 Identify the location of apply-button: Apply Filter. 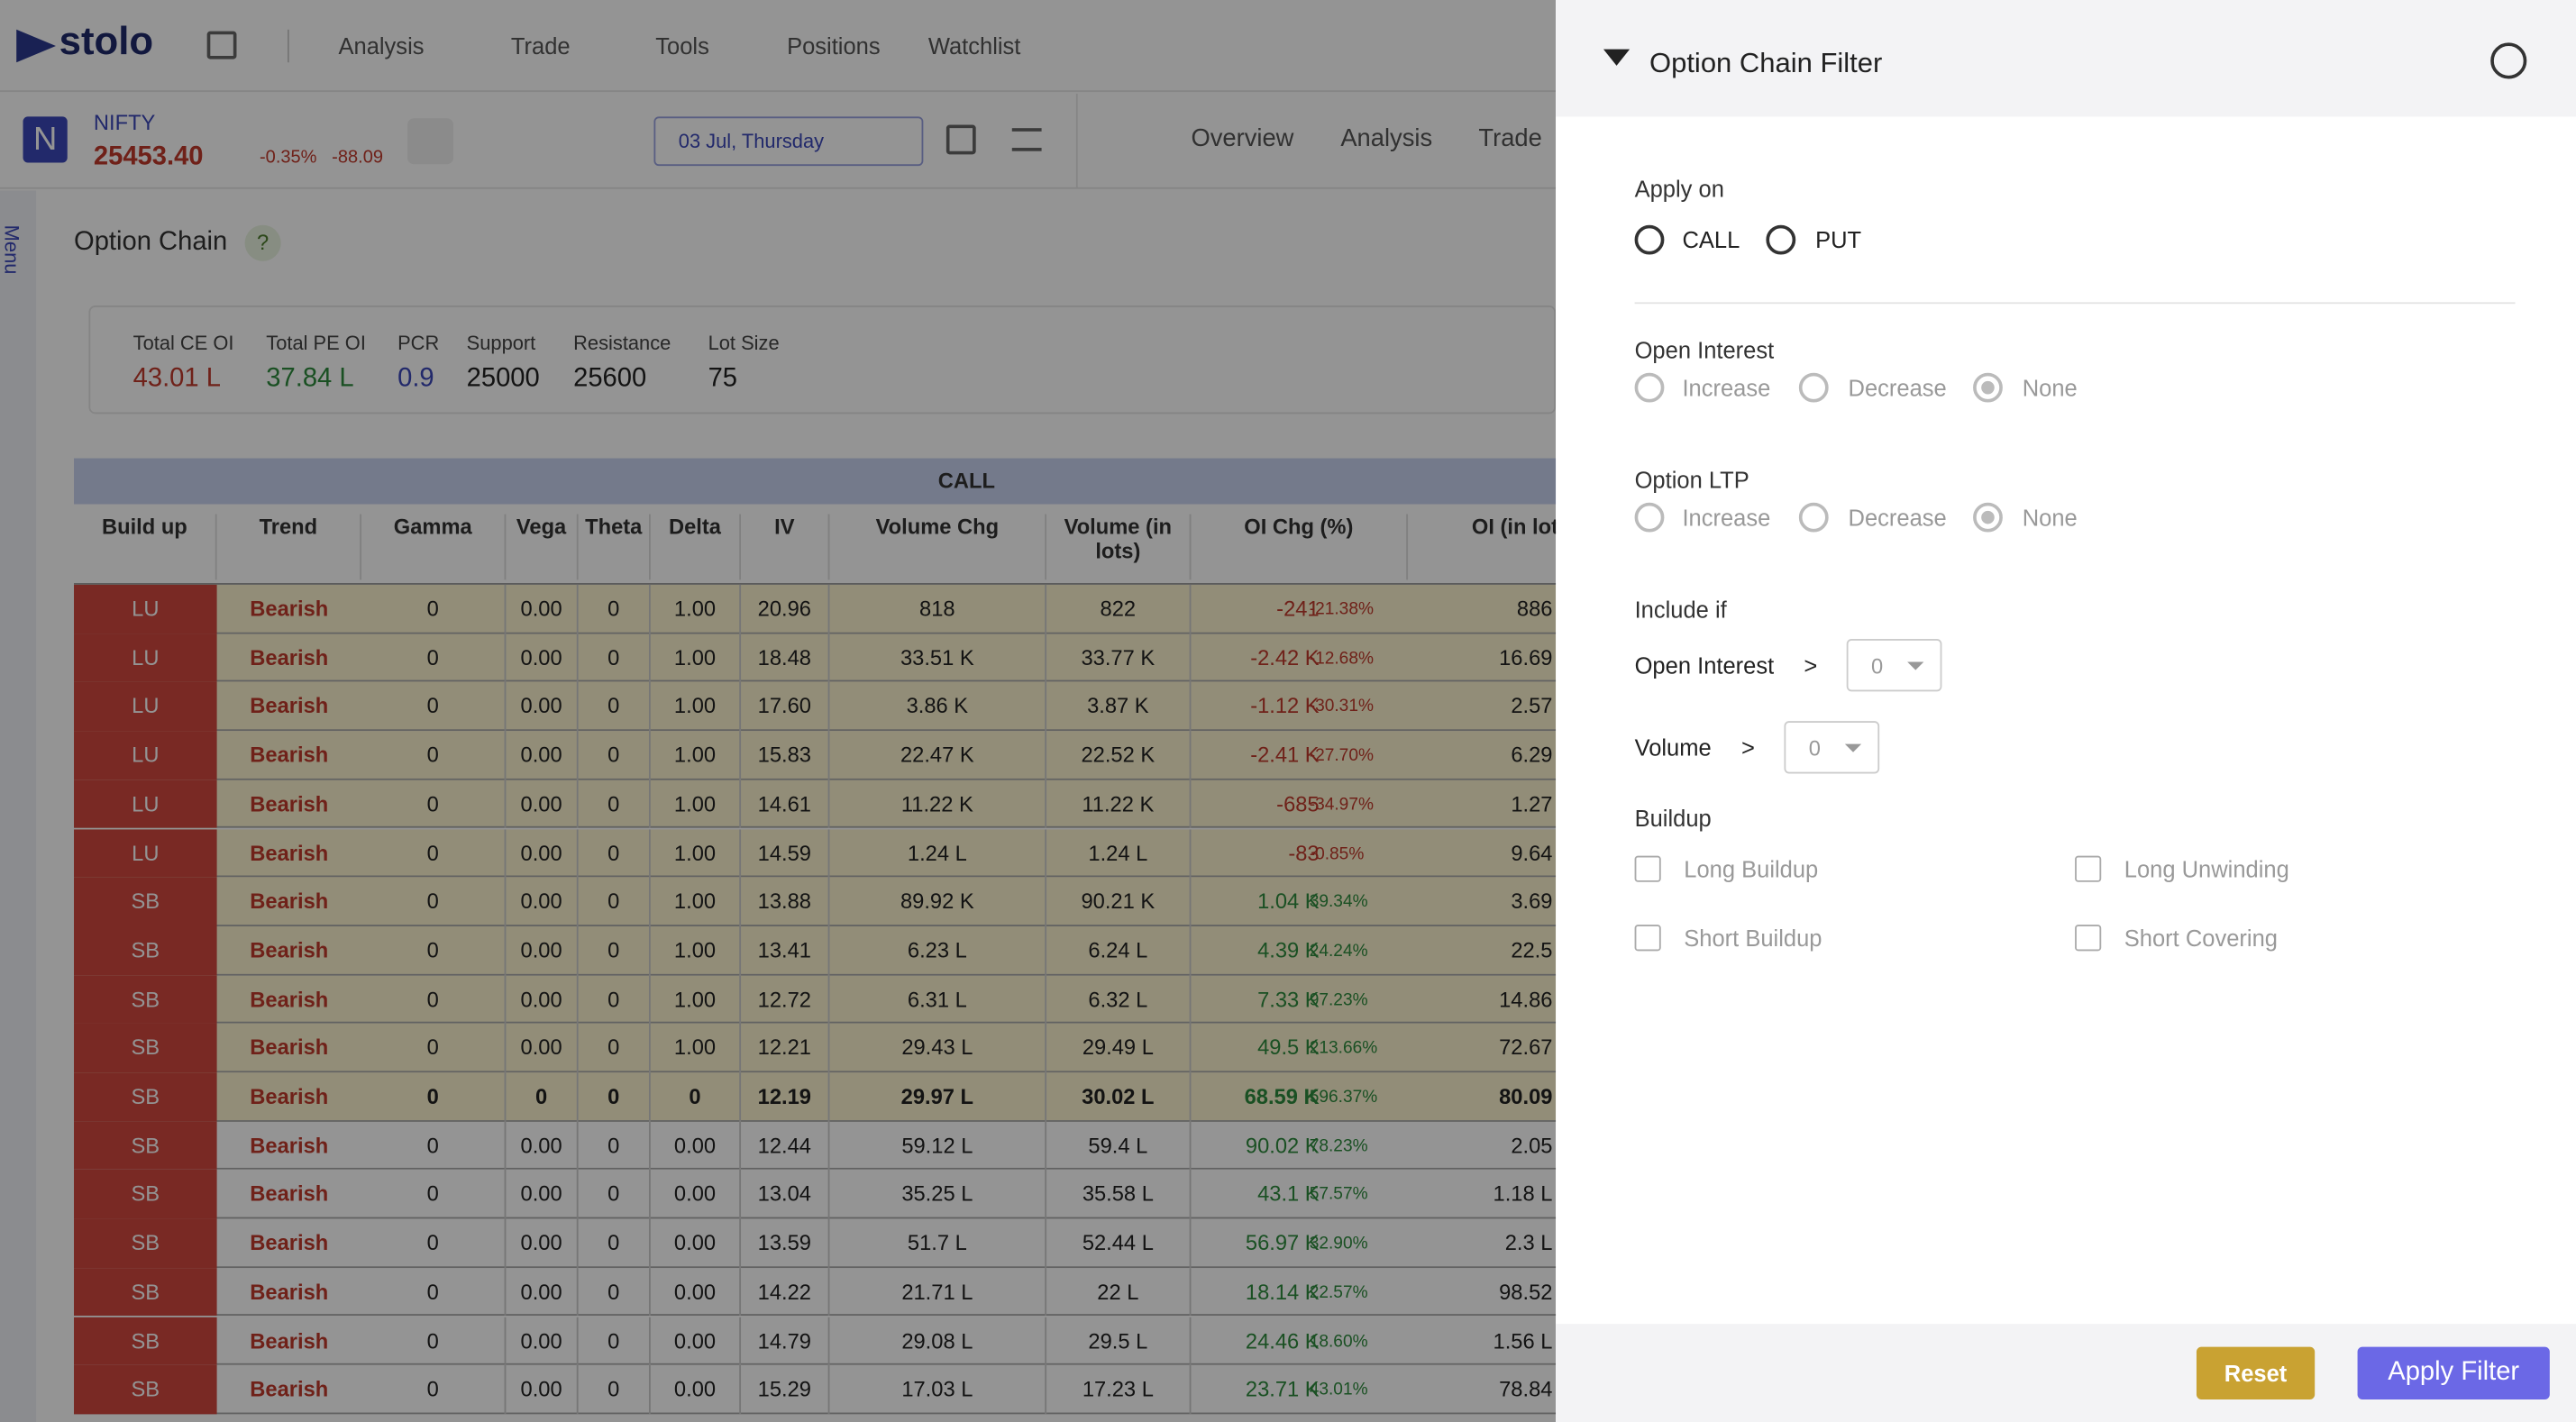
(2453, 1373).